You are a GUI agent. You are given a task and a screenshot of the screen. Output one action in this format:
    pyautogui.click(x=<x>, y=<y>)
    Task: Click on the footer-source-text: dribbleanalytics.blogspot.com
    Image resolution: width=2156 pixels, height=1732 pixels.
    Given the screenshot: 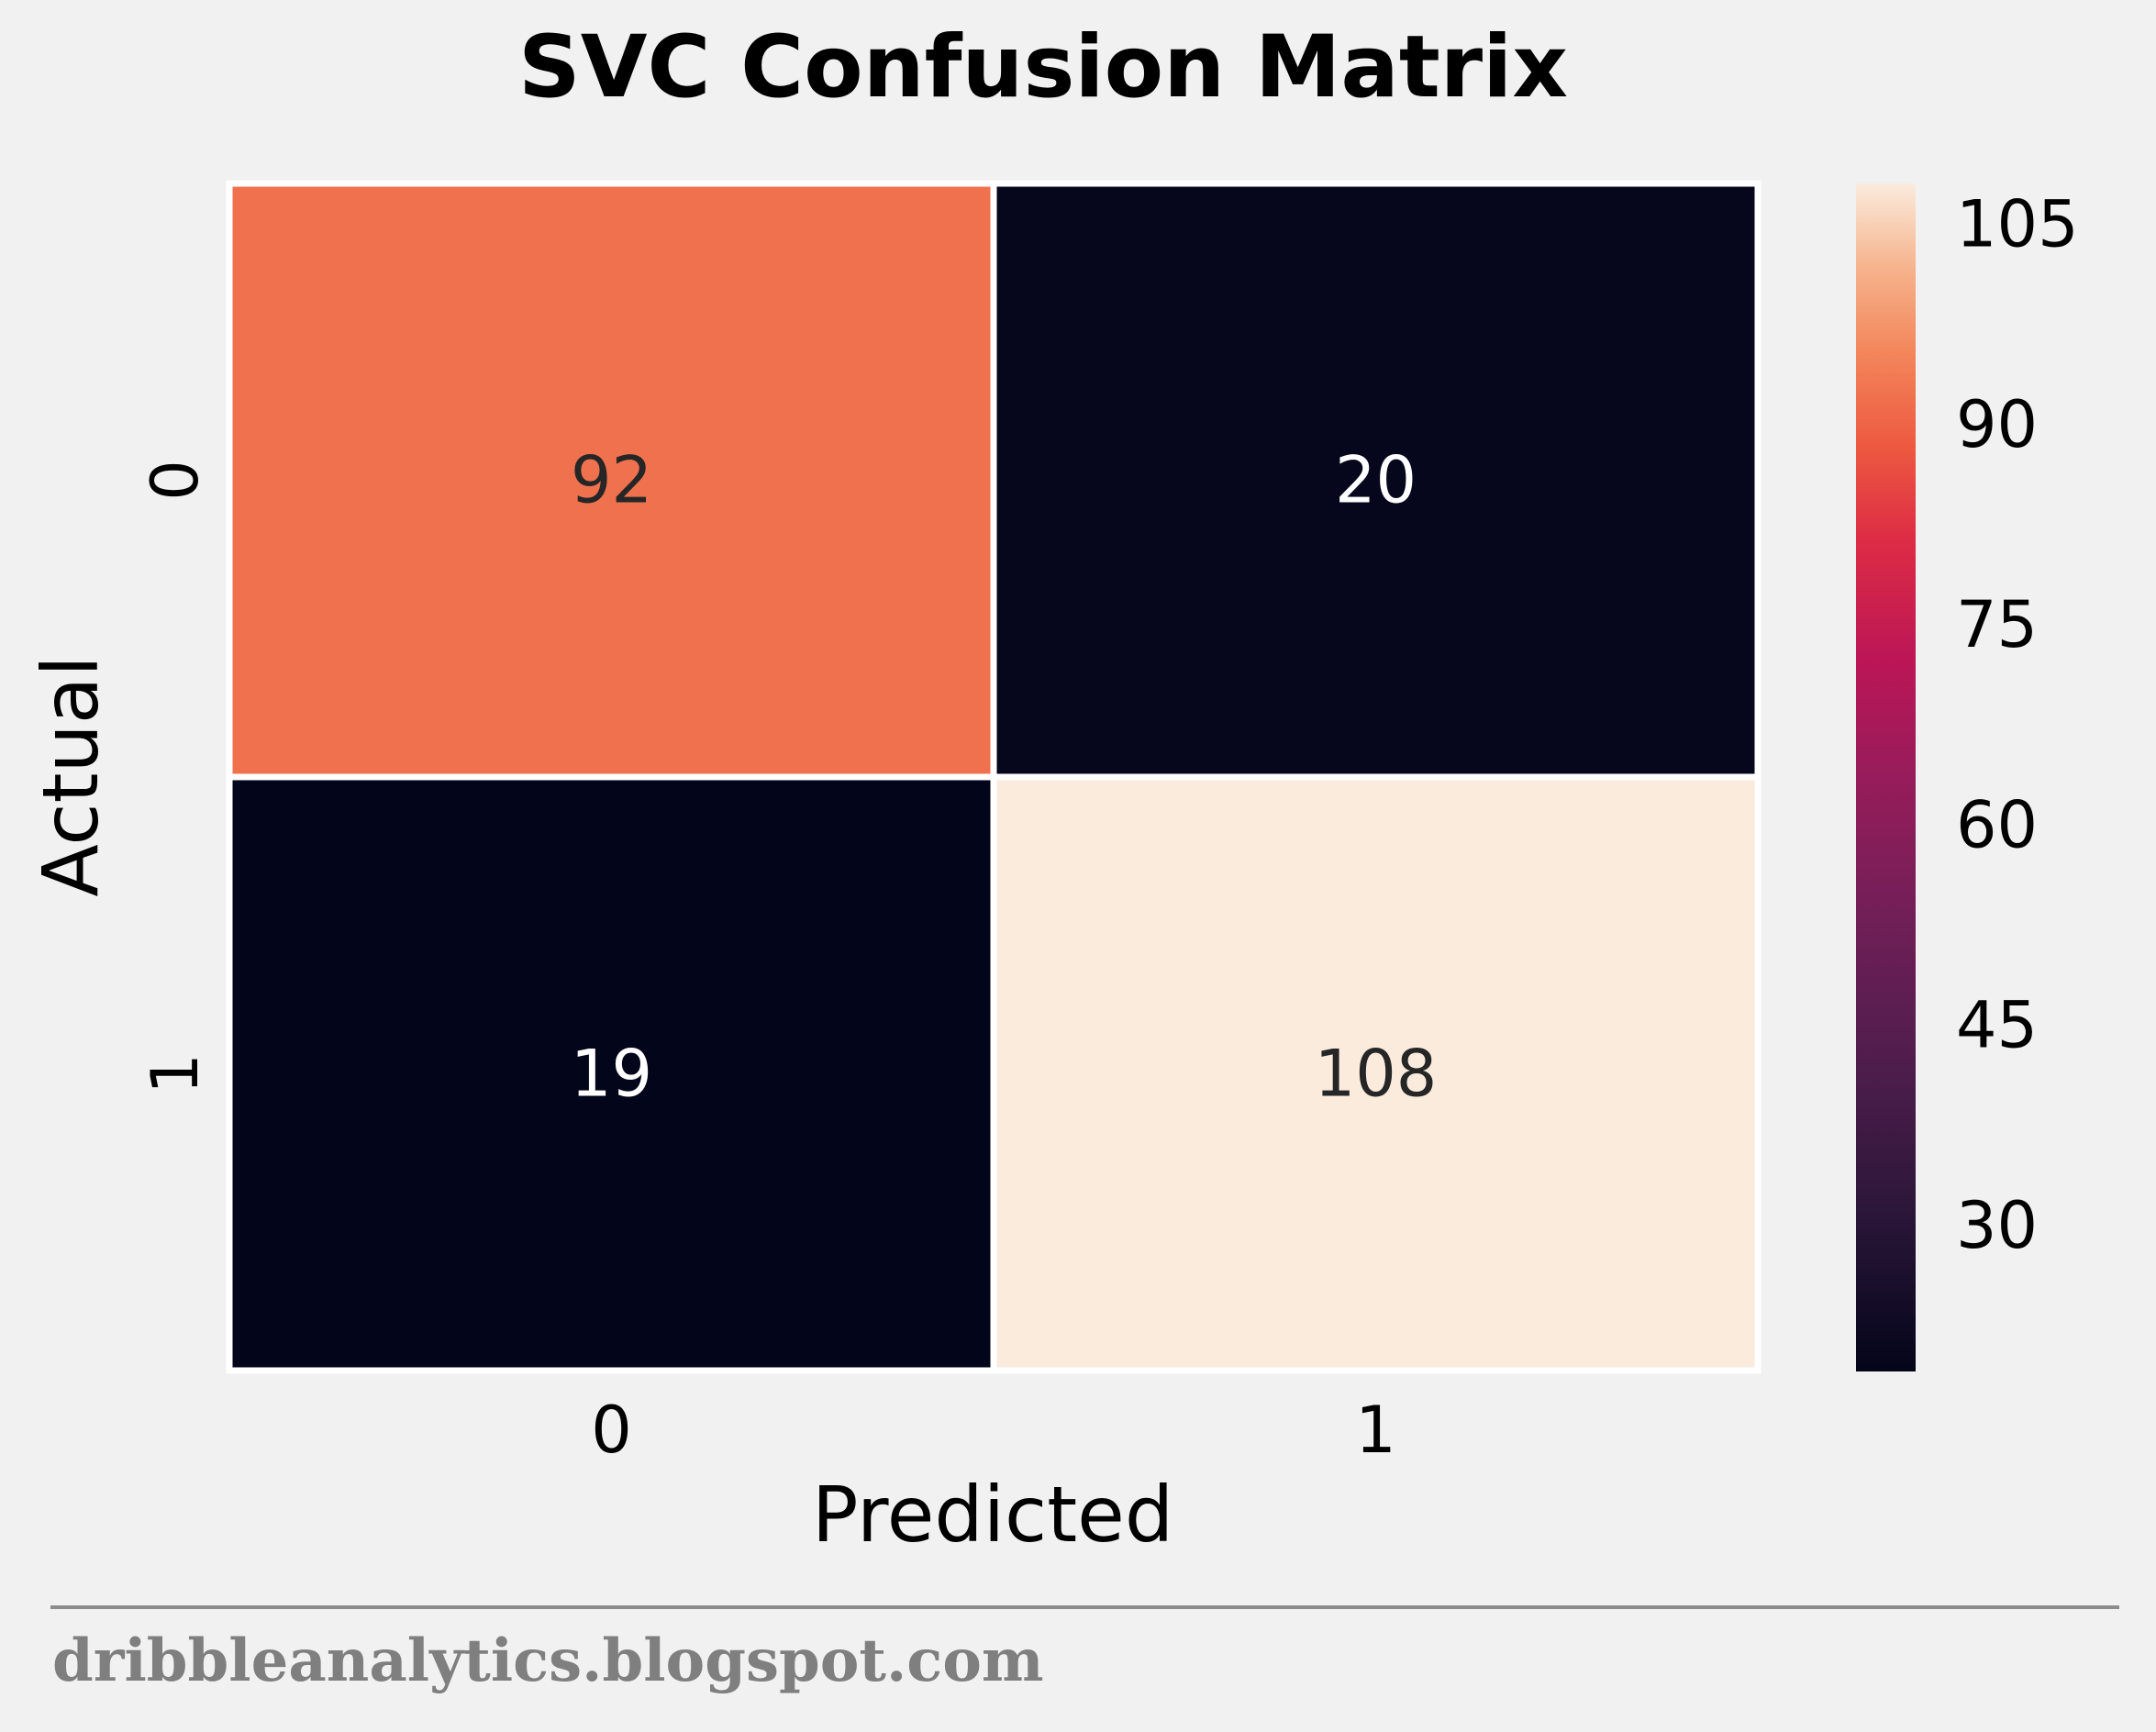 What is the action you would take?
    pyautogui.click(x=548, y=1661)
    